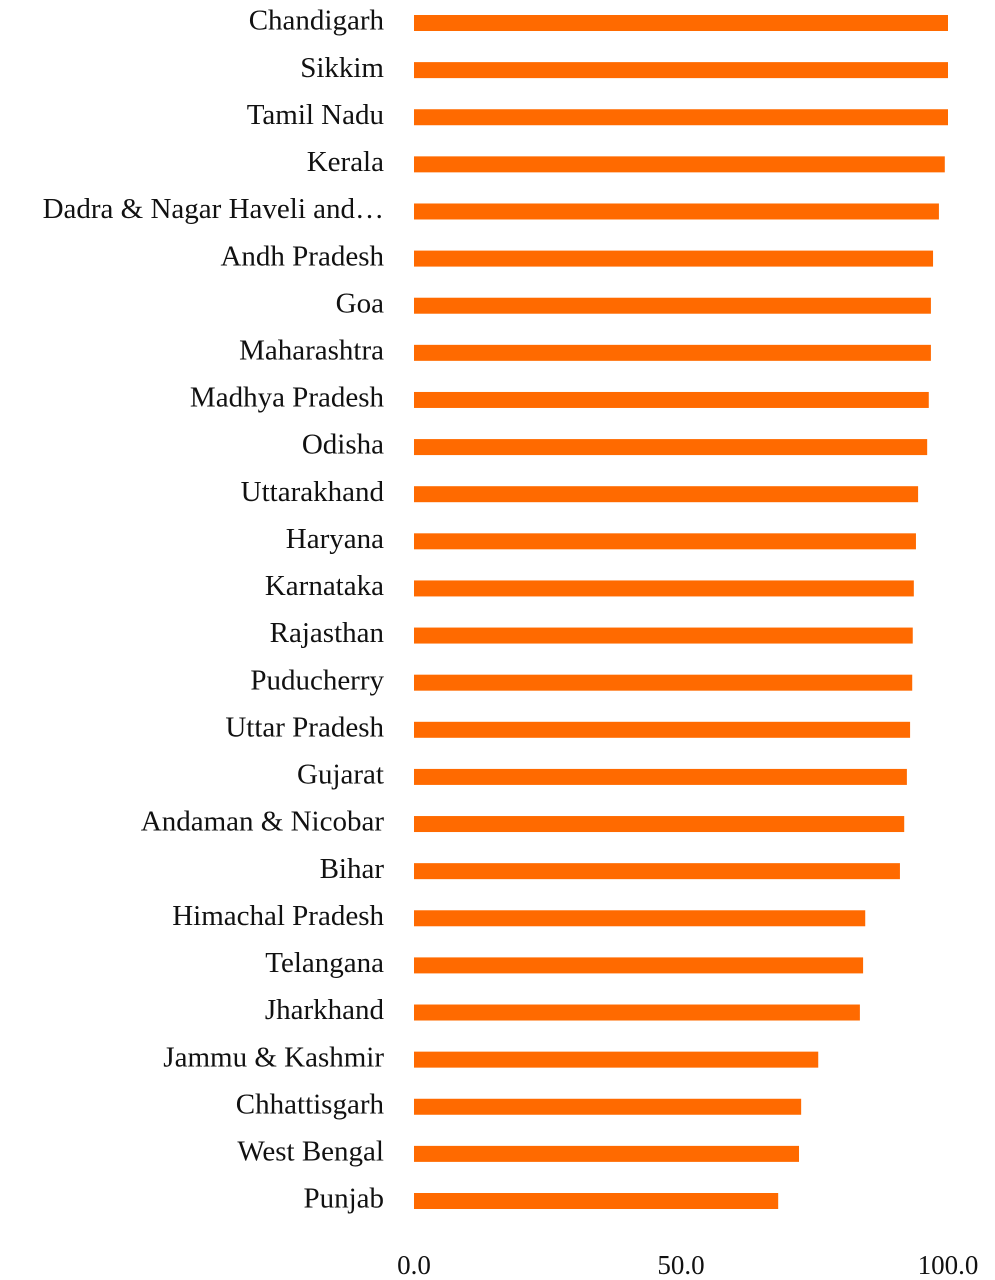 Image resolution: width=995 pixels, height=1280 pixels. What do you see at coordinates (278, 916) in the screenshot?
I see `y-tick-label: Himachal Pradesh` at bounding box center [278, 916].